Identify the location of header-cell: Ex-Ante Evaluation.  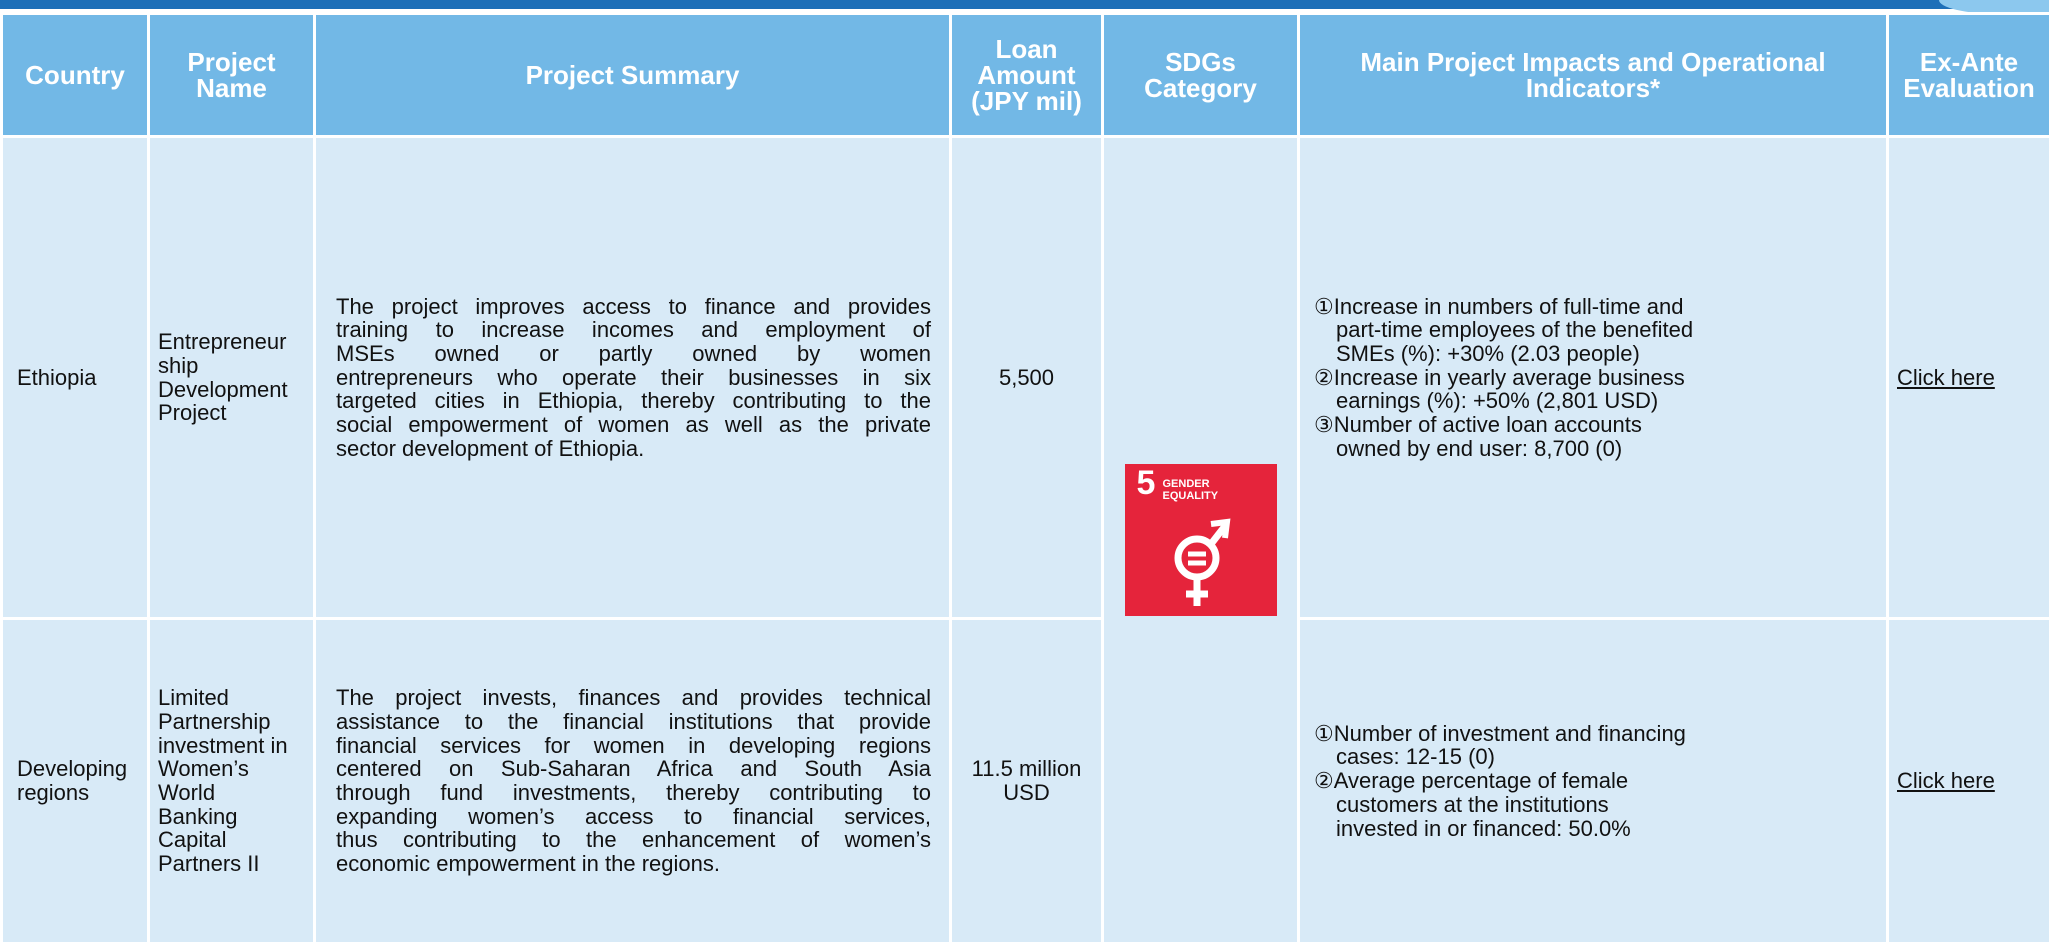
(1967, 75).